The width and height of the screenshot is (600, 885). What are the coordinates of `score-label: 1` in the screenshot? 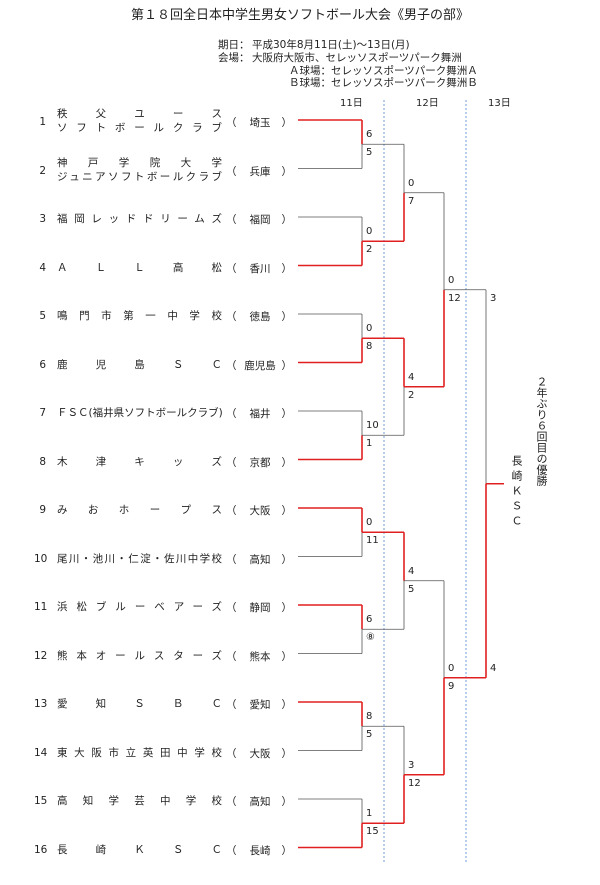 It's located at (369, 444).